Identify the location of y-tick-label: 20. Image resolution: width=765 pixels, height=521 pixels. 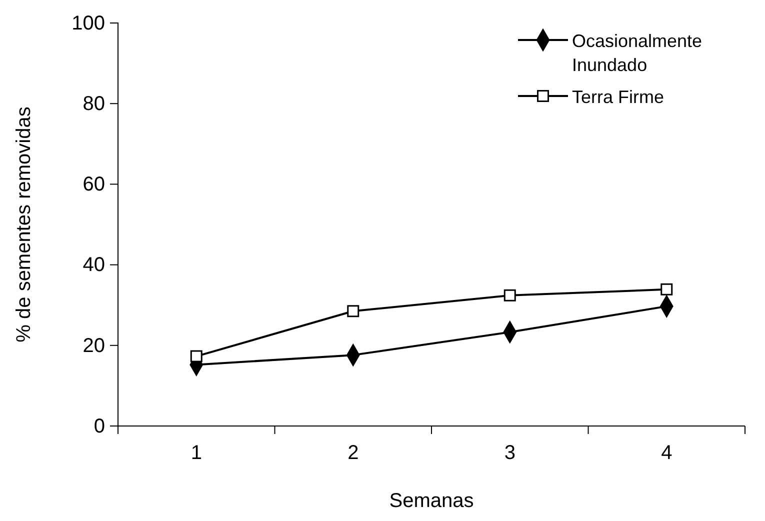
(93, 345).